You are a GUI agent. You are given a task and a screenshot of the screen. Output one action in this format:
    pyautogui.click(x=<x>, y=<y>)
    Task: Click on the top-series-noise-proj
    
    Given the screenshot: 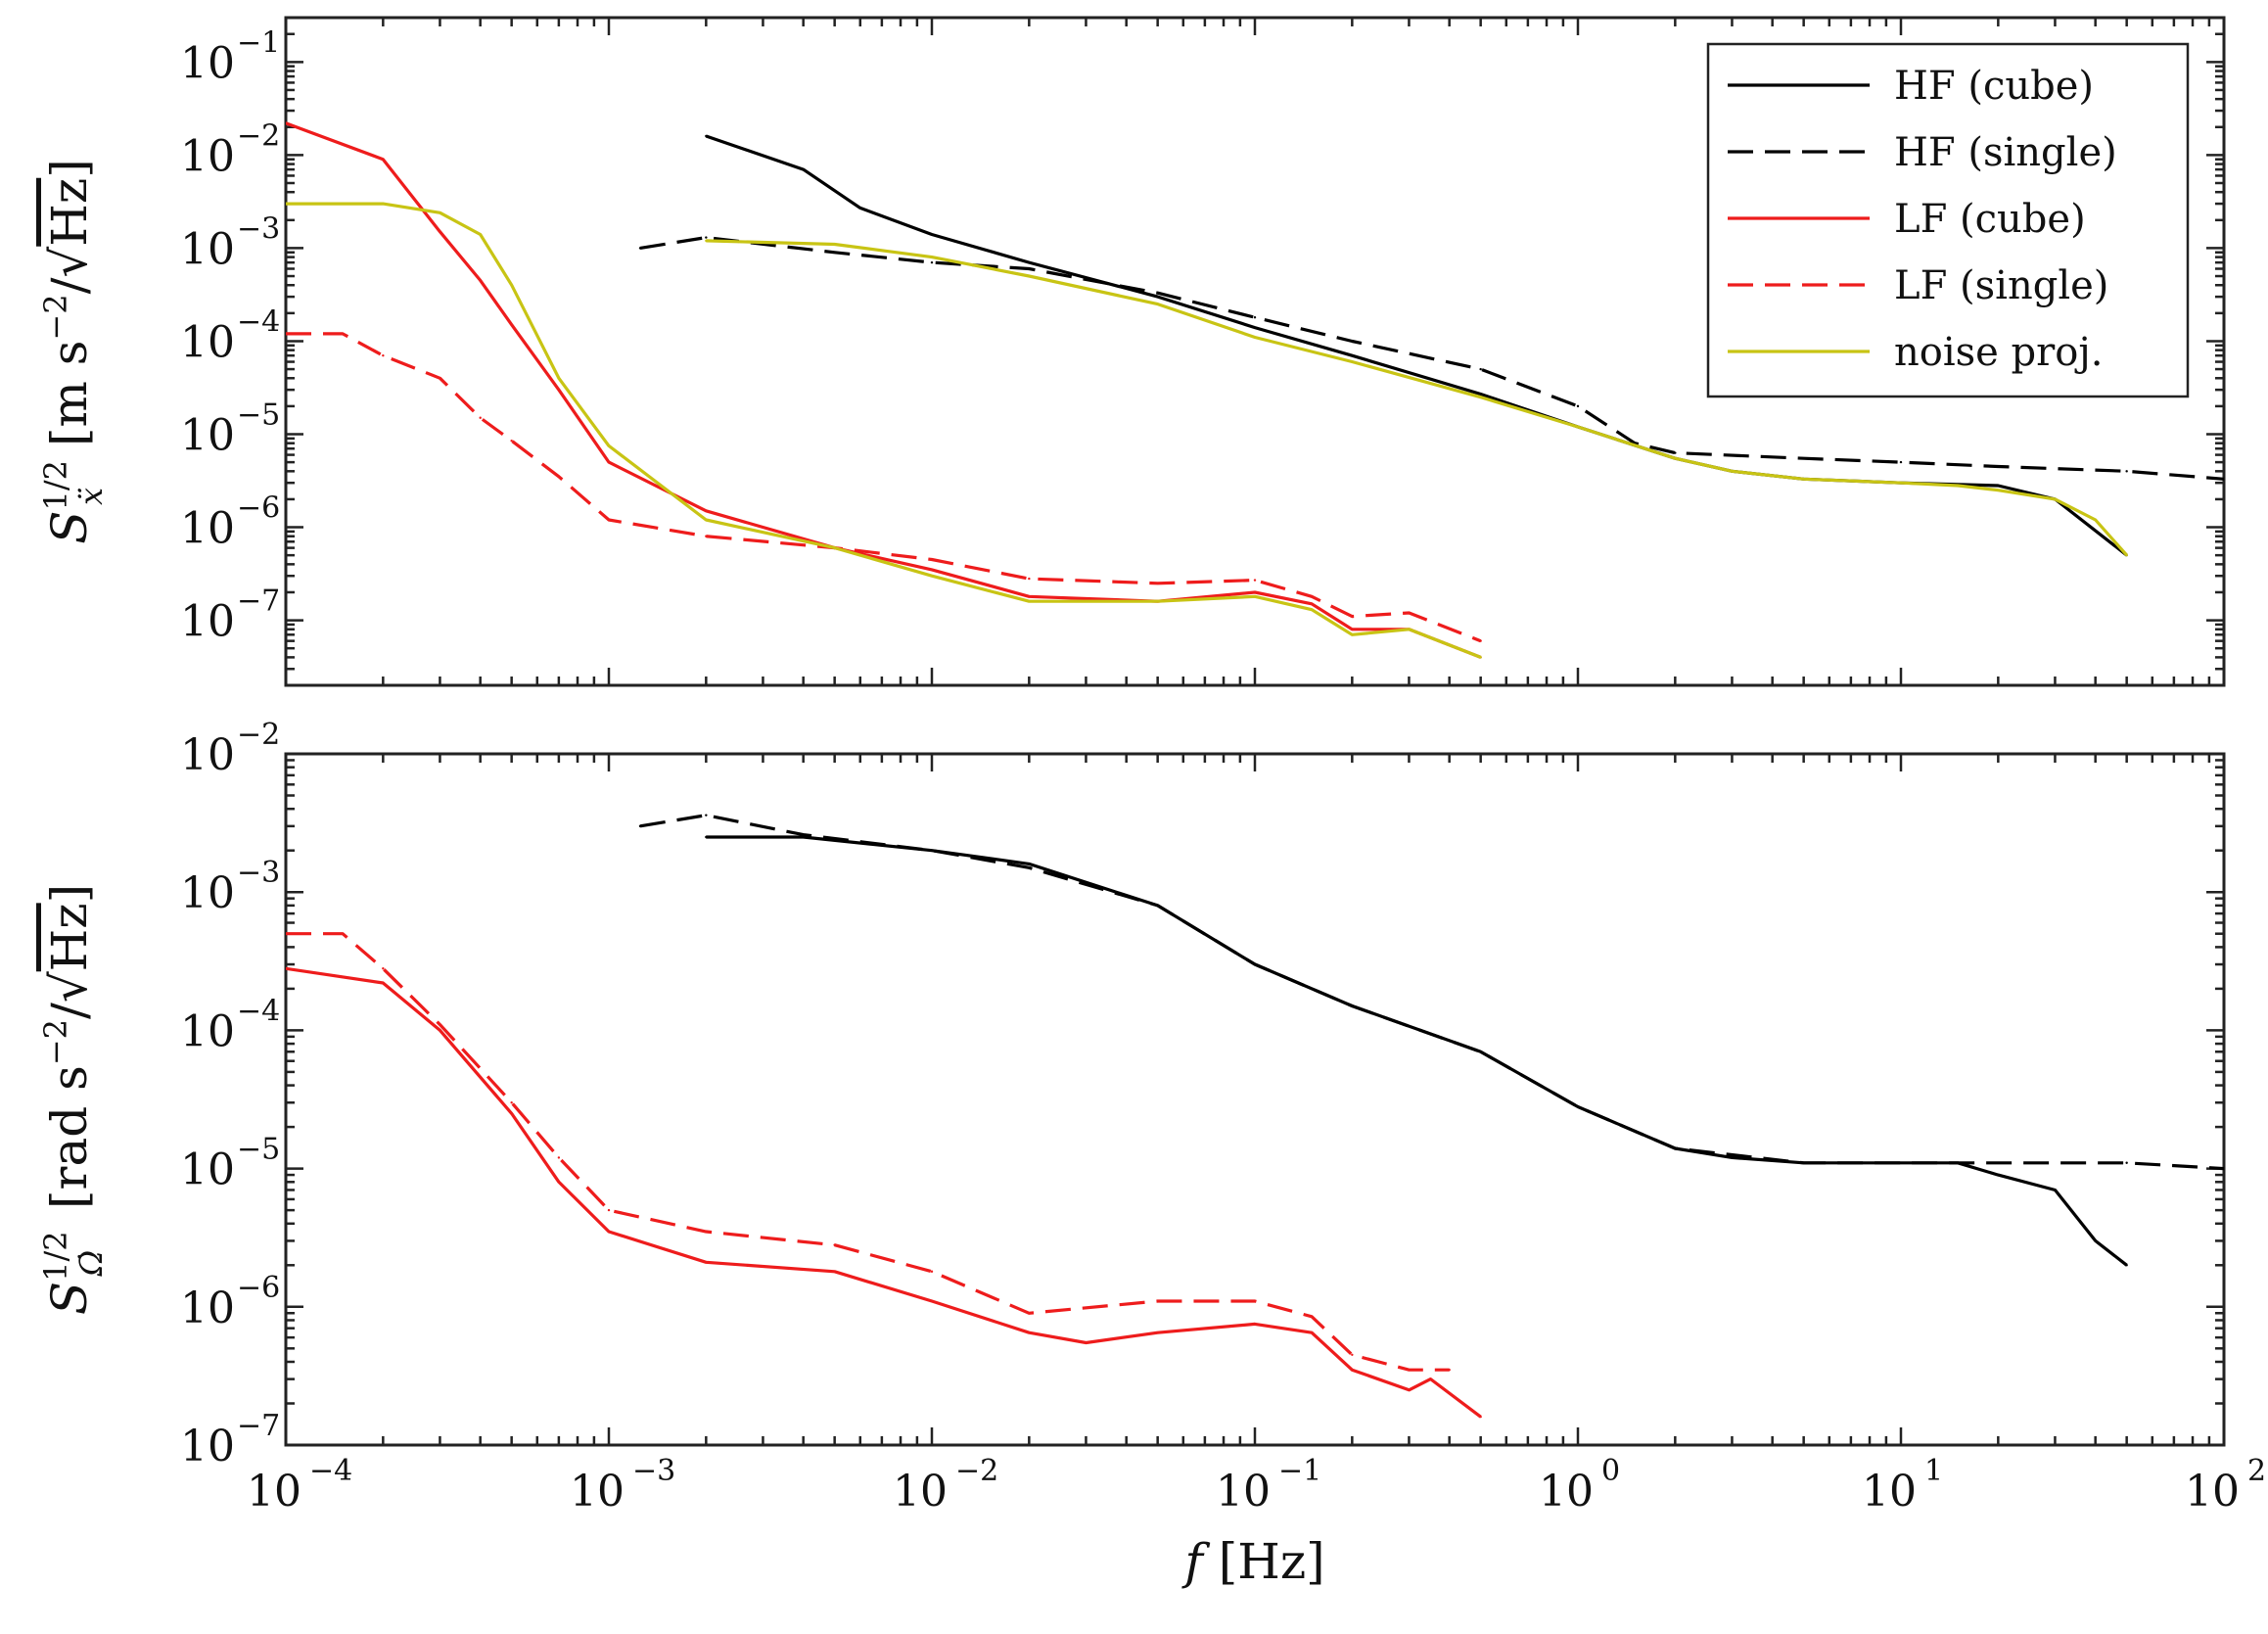 What is the action you would take?
    pyautogui.click(x=884, y=430)
    